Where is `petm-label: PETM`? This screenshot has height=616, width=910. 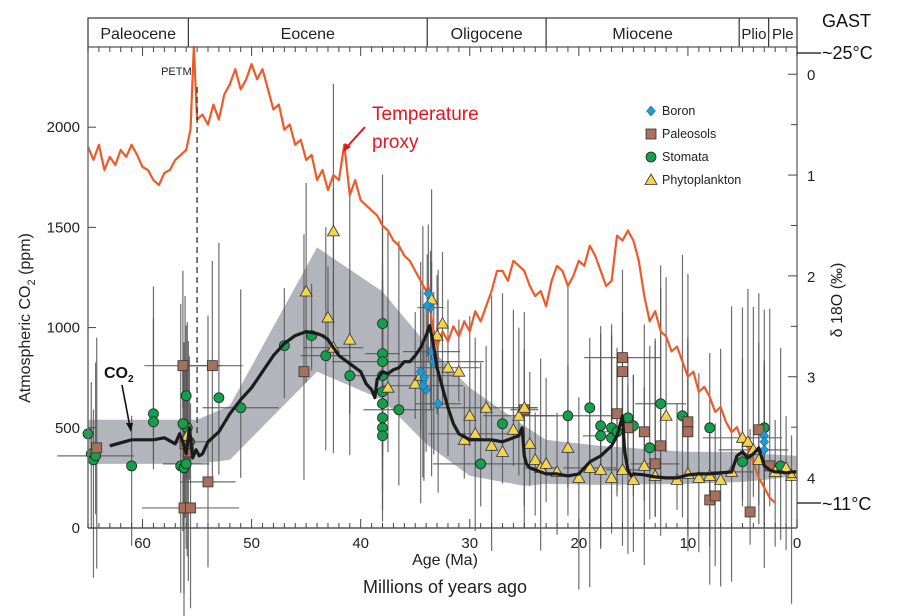 petm-label: PETM is located at coordinates (176, 72).